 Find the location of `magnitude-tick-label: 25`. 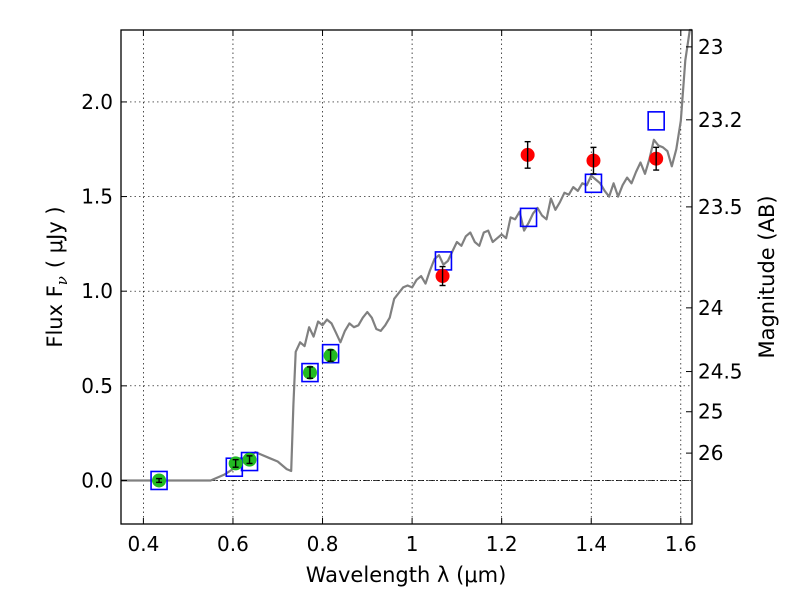

magnitude-tick-label: 25 is located at coordinates (710, 412).